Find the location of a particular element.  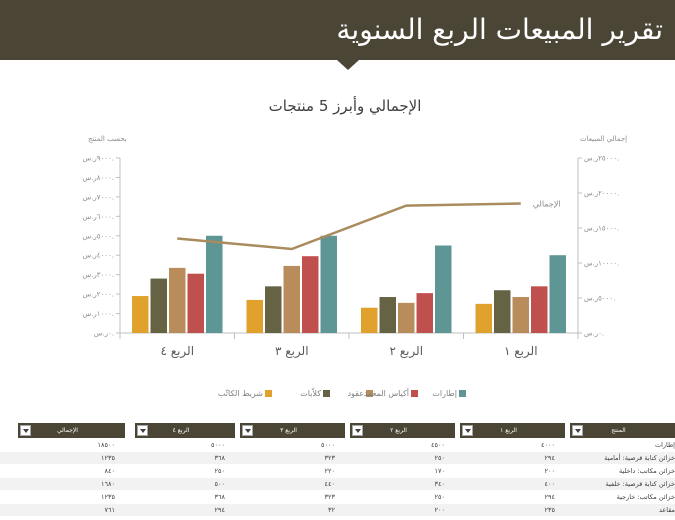

table-cell: ٨٤٠ is located at coordinates (109, 471).